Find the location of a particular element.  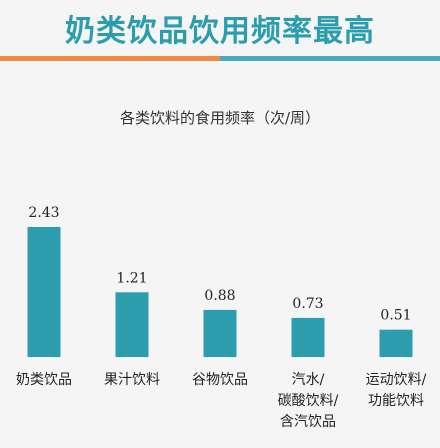

category-label: 功能饮料 is located at coordinates (396, 401).